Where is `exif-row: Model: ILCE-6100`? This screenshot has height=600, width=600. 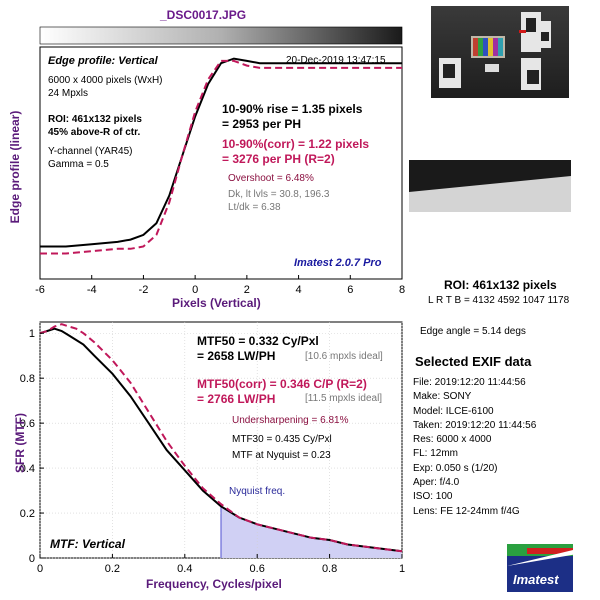 exif-row: Model: ILCE-6100 is located at coordinates (453, 411).